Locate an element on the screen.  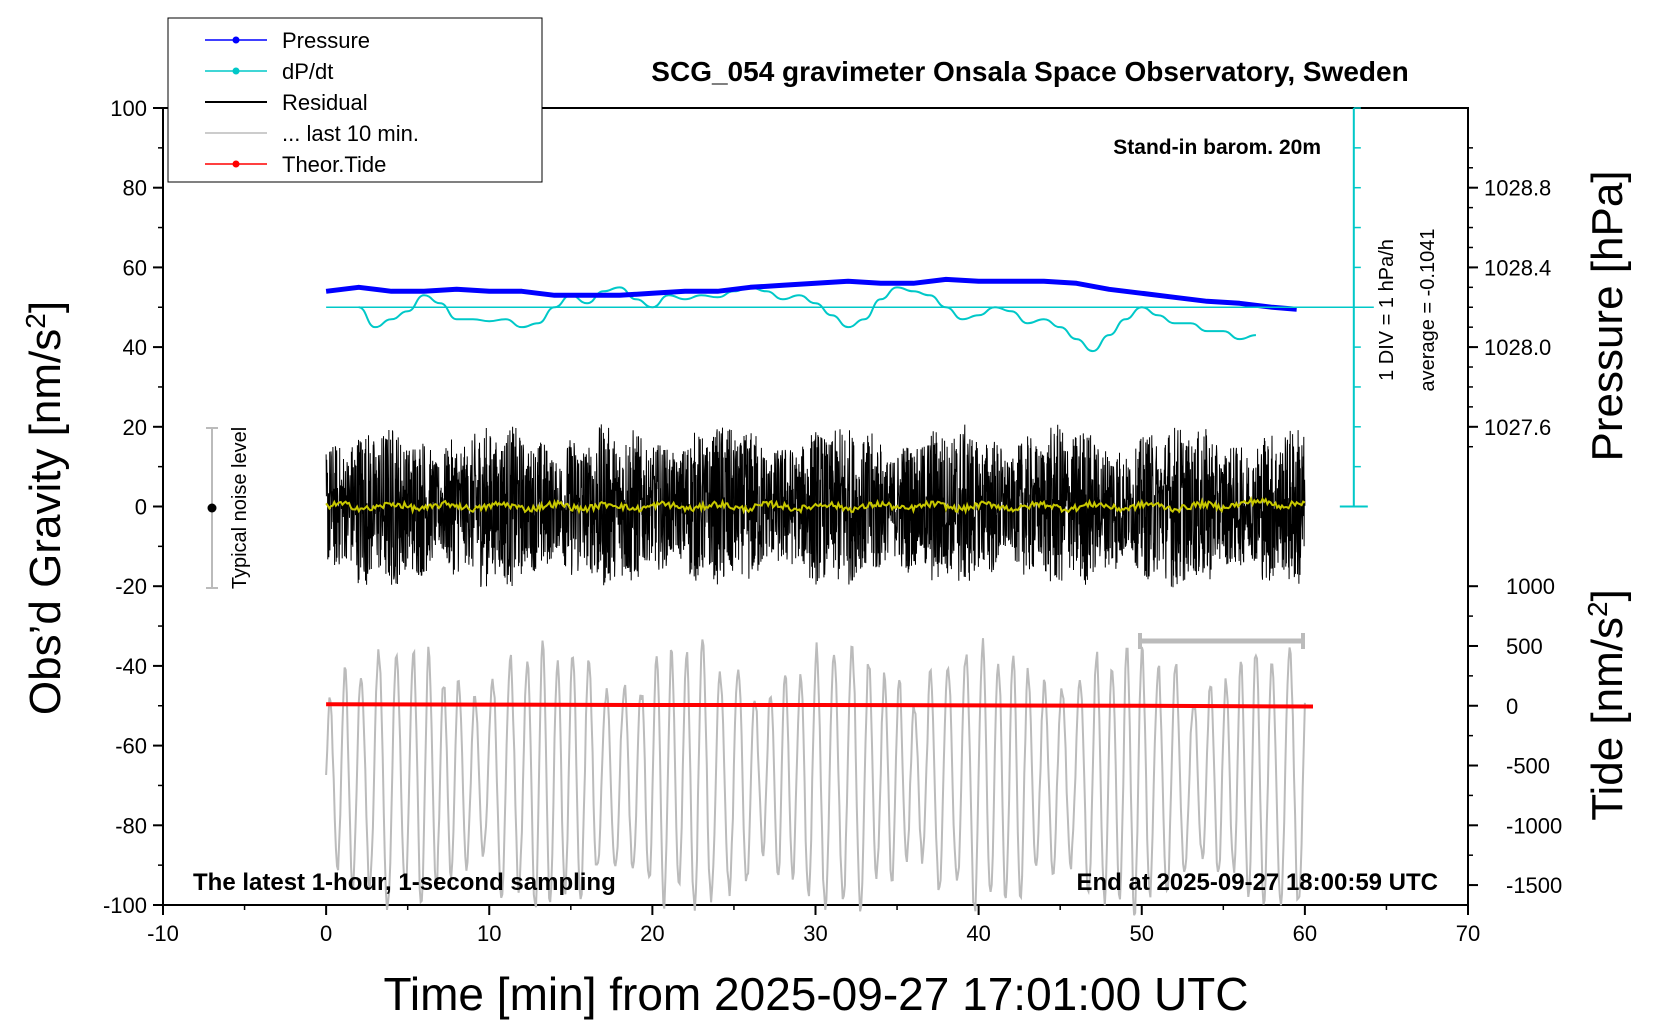
end-time-note: End at 2025-09-27 18:00:59 UTC is located at coordinates (1258, 882).